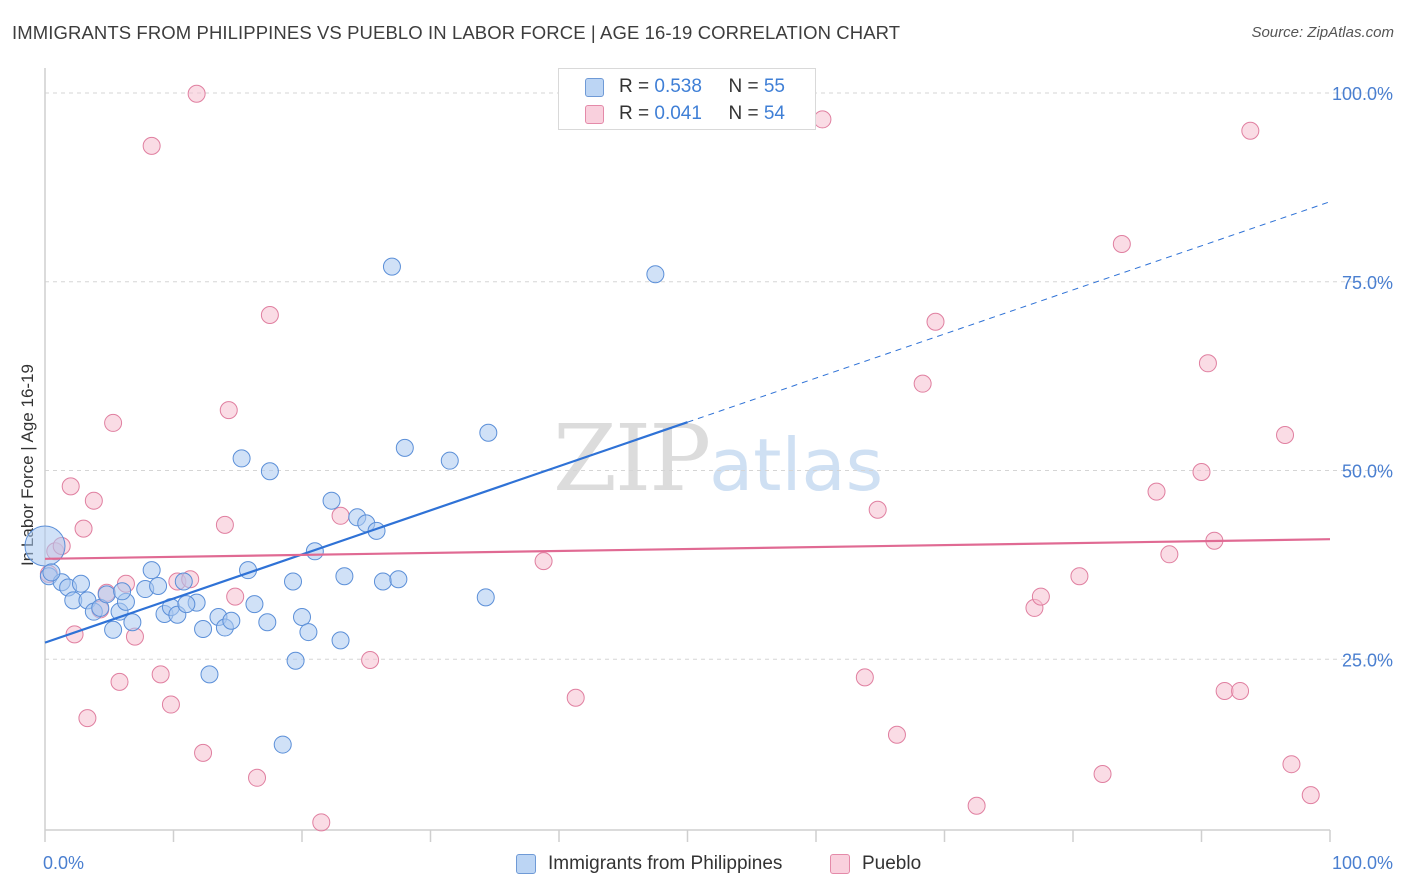  What do you see at coordinates (63, 863) in the screenshot?
I see `x-tick-label: 0.0%` at bounding box center [63, 863].